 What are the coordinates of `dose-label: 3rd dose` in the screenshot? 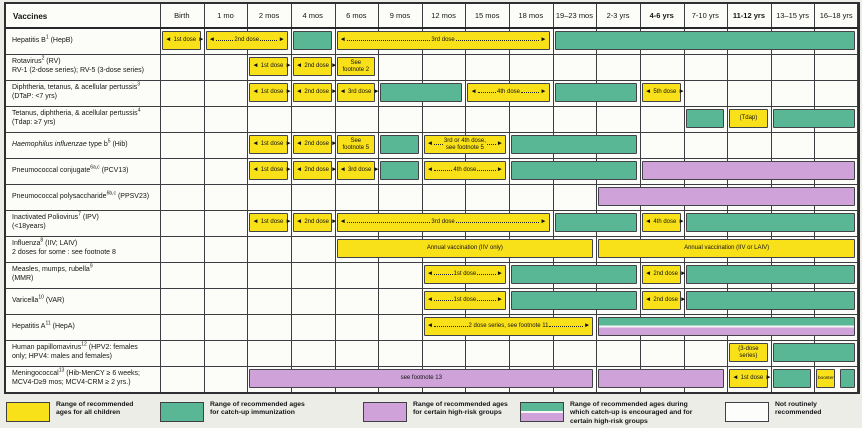 It's located at (359, 170).